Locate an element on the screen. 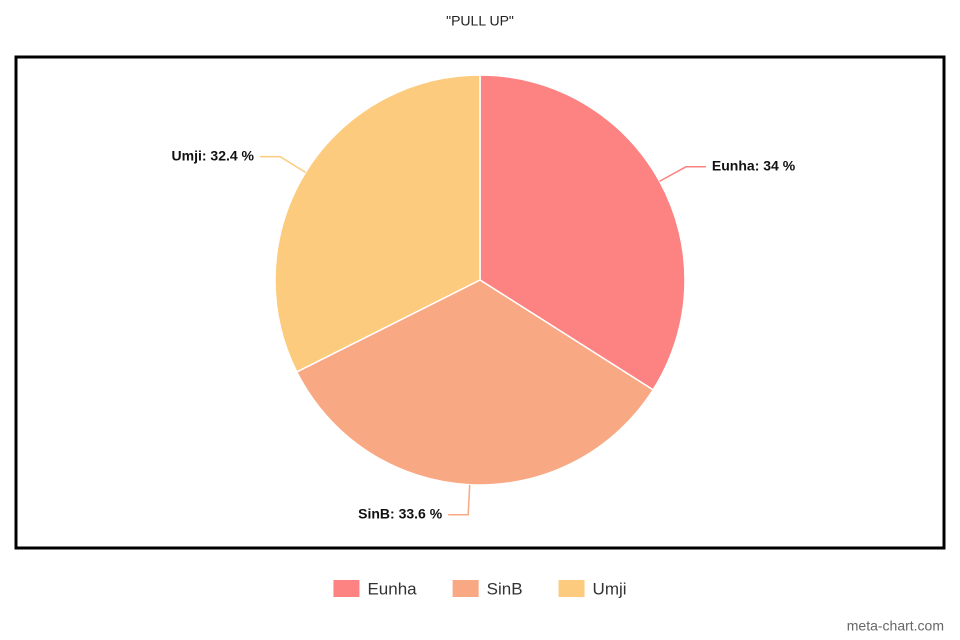  legend-label: Eunha is located at coordinates (392, 588).